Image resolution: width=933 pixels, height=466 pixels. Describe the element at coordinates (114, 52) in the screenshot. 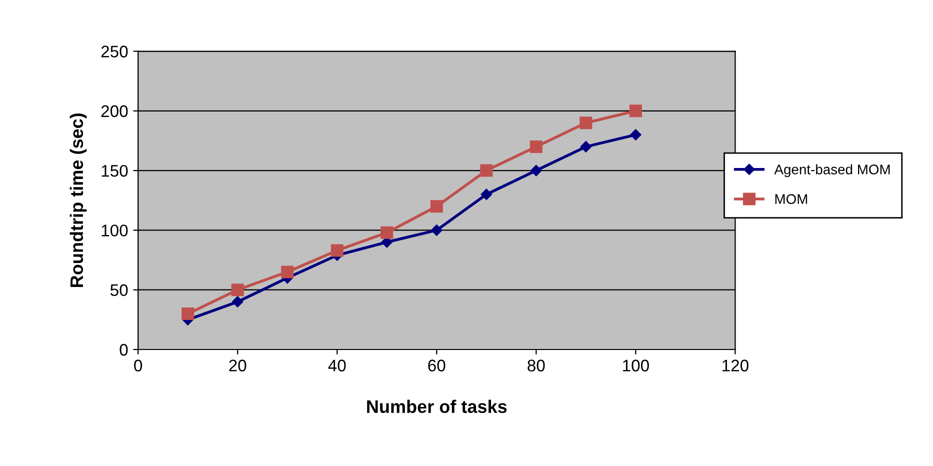

I see `y-tick-label: 250` at that location.